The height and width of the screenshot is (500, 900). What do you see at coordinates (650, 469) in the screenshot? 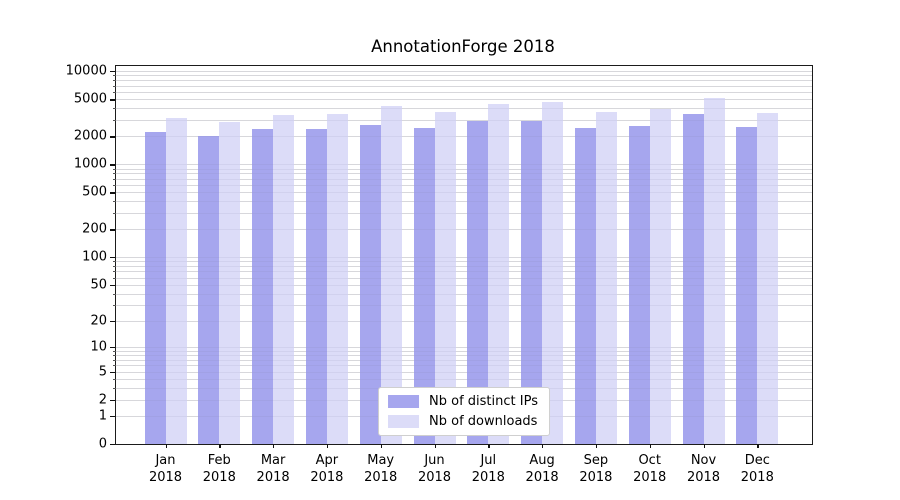
I see `x-tick-label-oct: Oct 2018` at bounding box center [650, 469].